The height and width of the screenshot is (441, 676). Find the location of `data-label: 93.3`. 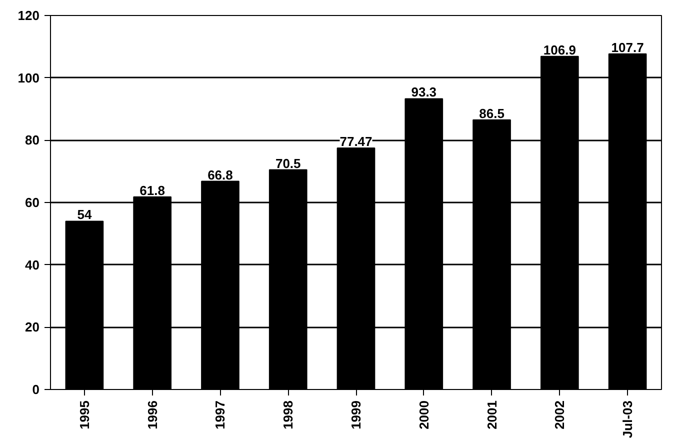

data-label: 93.3 is located at coordinates (424, 92).